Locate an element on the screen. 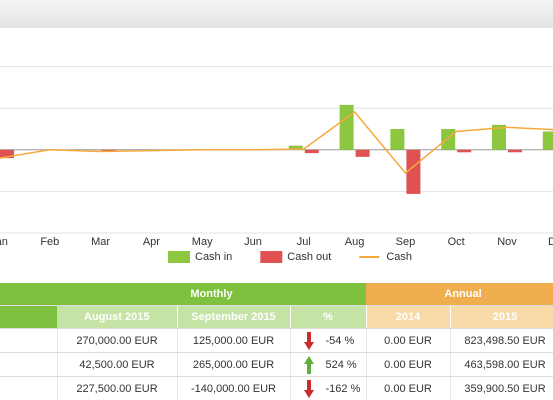  column-header: 2014 is located at coordinates (408, 317).